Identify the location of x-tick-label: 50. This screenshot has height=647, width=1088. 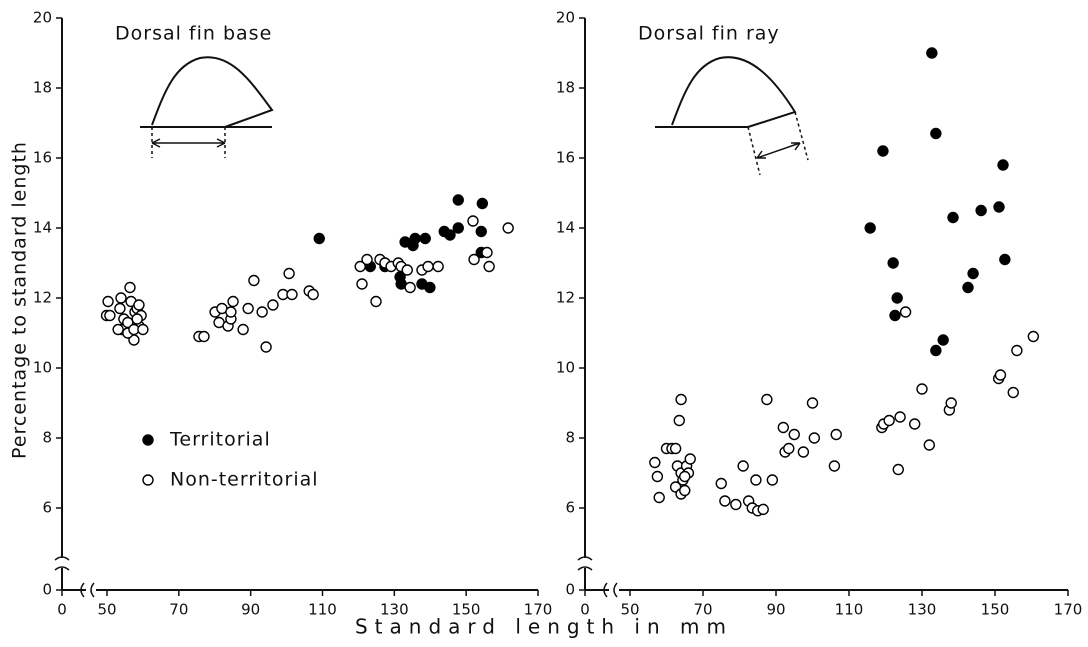
(106, 610).